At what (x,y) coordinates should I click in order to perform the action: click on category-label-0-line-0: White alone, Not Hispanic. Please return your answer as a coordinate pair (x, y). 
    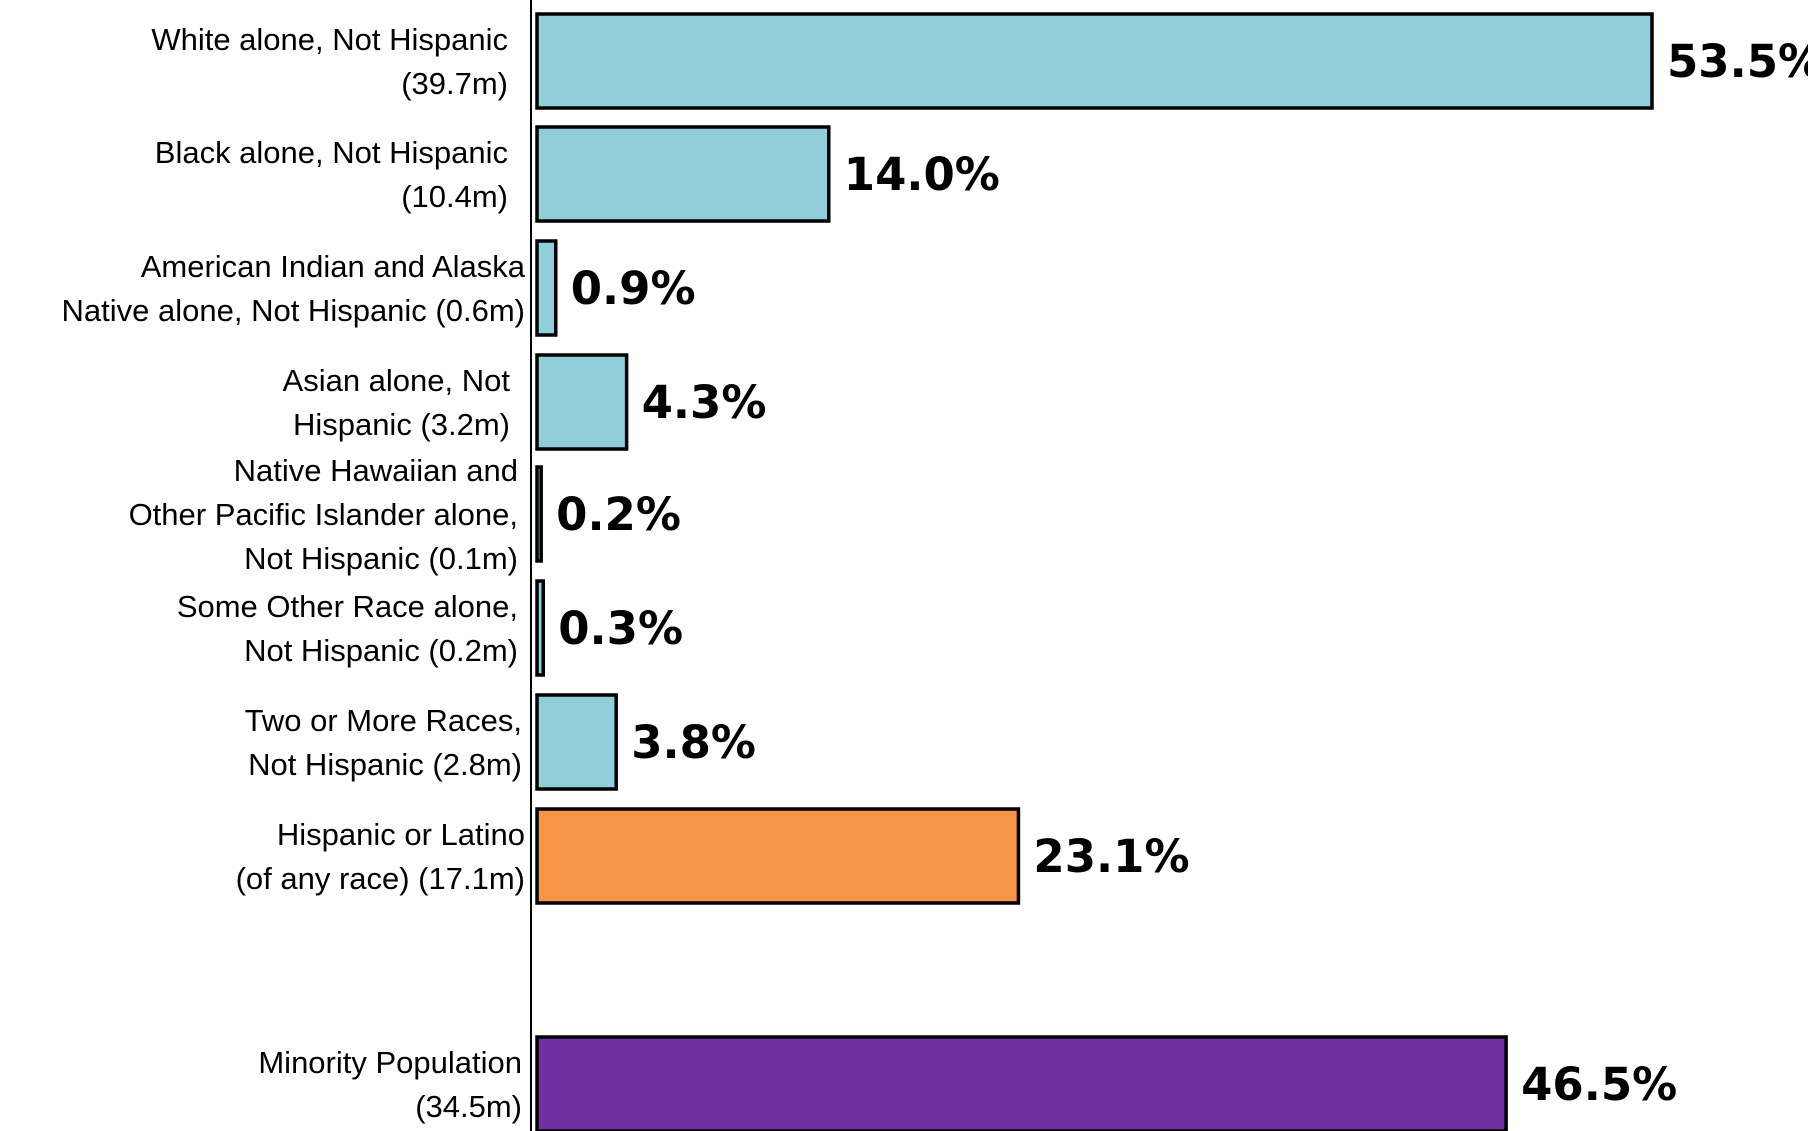
    Looking at the image, I should click on (329, 39).